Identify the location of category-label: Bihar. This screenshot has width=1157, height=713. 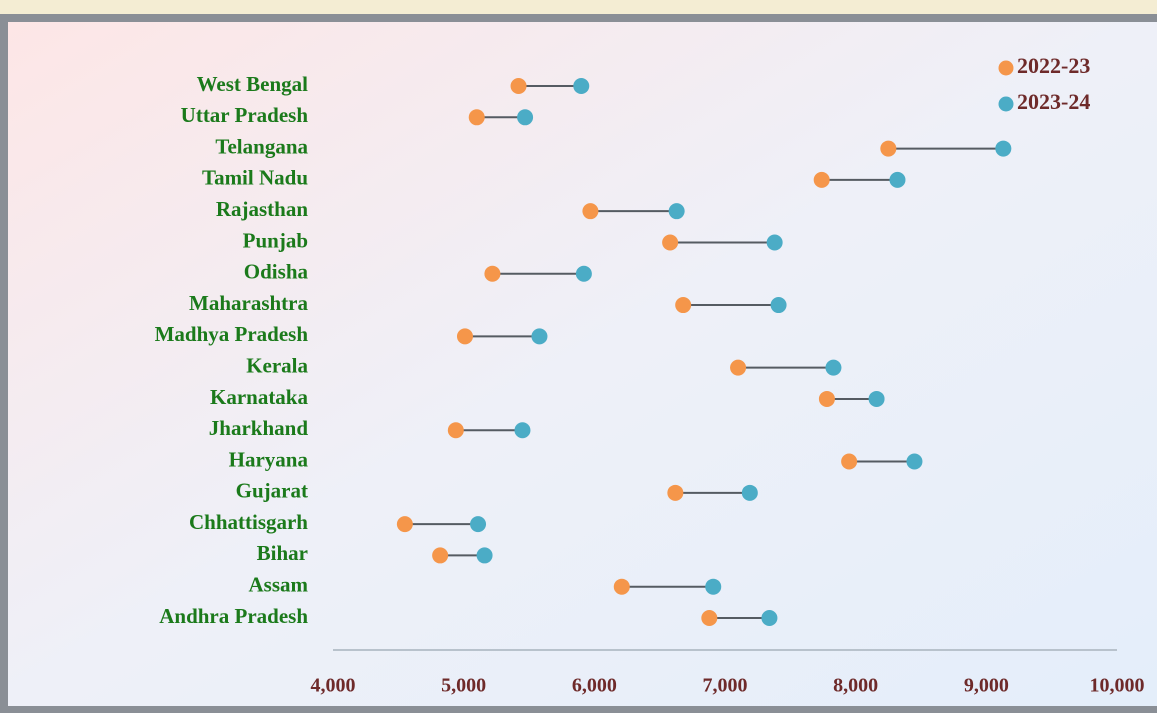
(282, 553).